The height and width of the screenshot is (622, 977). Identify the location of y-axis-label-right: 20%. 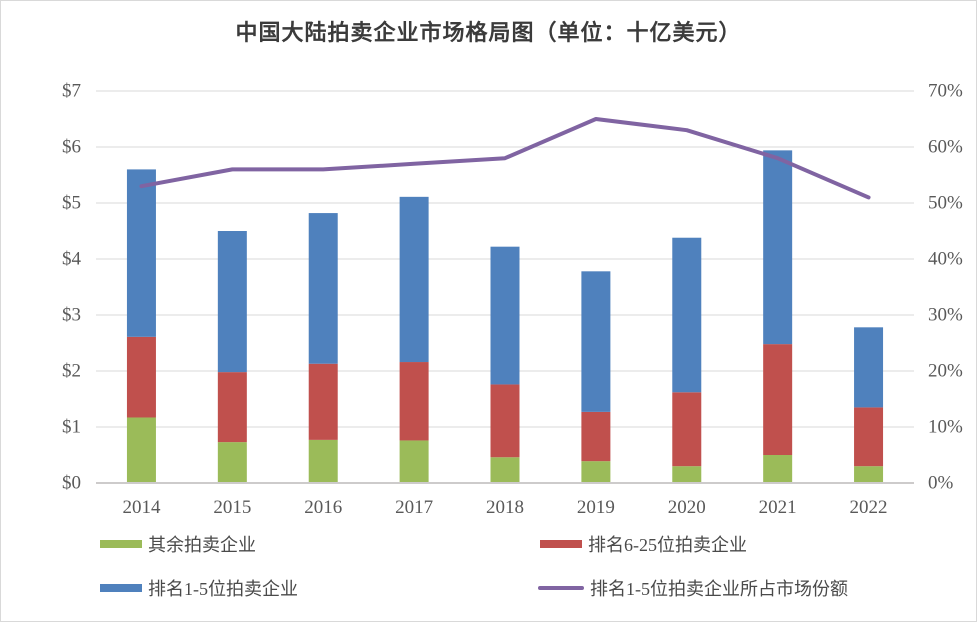
(945, 371).